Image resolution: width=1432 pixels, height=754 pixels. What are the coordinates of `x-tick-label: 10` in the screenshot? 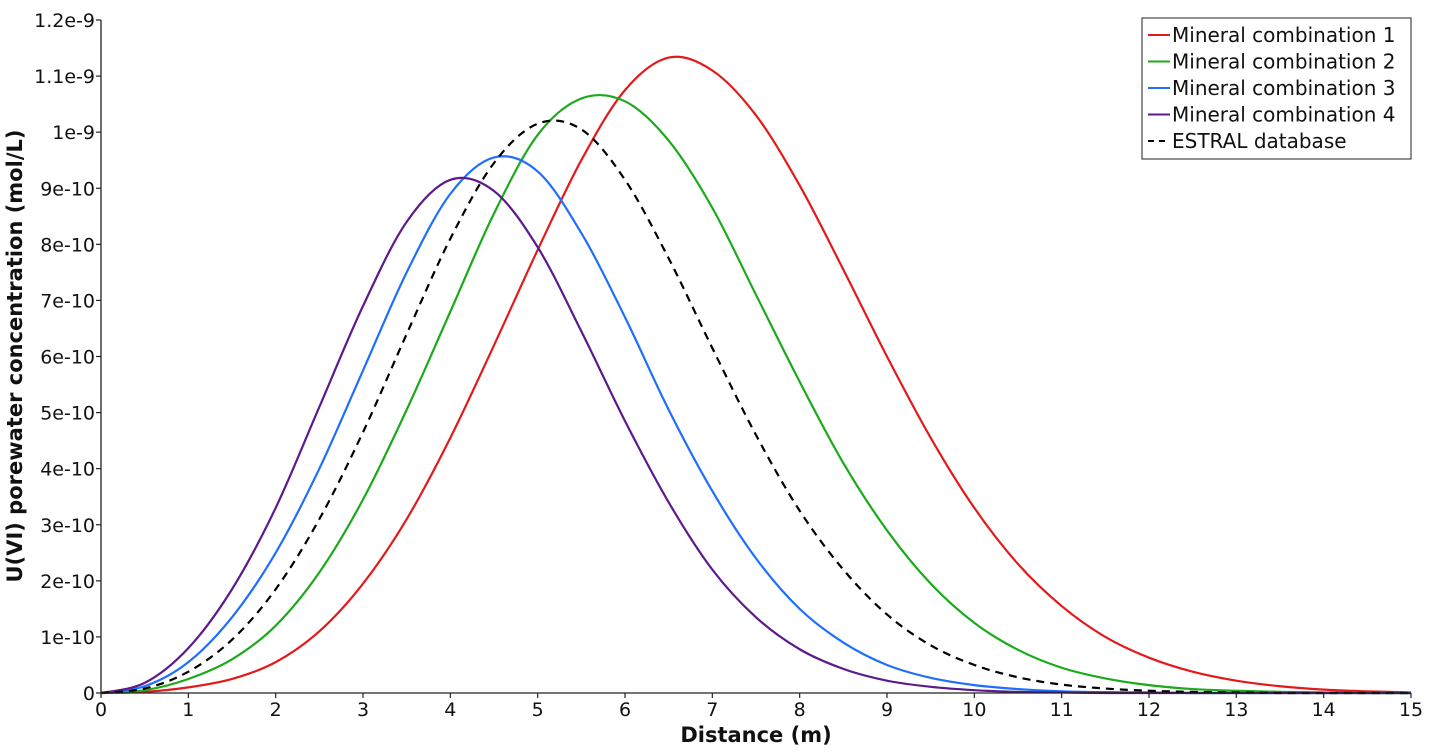 It's located at (974, 710).